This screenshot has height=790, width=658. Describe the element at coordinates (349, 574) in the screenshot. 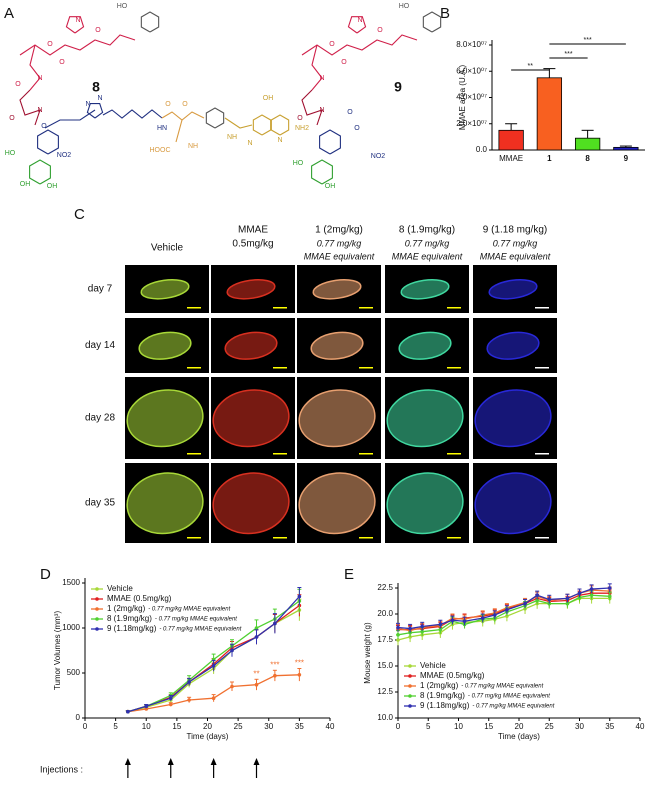

I see `panel-label: E` at that location.